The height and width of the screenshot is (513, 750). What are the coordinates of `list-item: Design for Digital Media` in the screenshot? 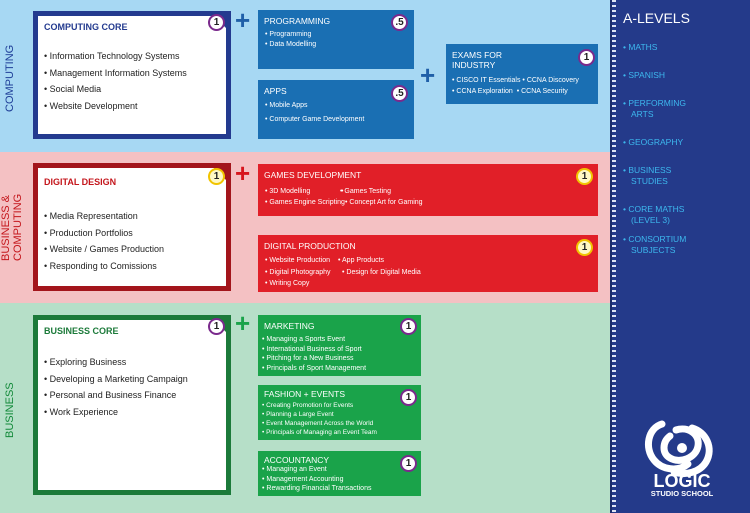 It's located at (381, 273).